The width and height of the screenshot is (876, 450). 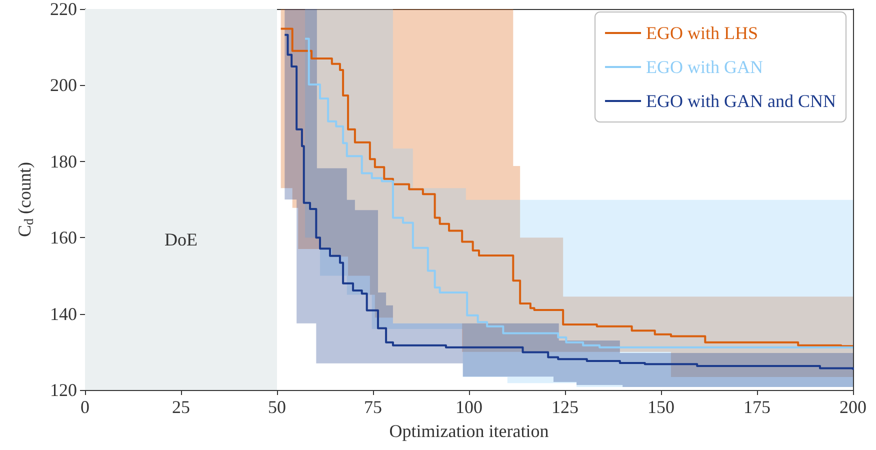 What do you see at coordinates (373, 407) in the screenshot?
I see `x-tick-label: 75` at bounding box center [373, 407].